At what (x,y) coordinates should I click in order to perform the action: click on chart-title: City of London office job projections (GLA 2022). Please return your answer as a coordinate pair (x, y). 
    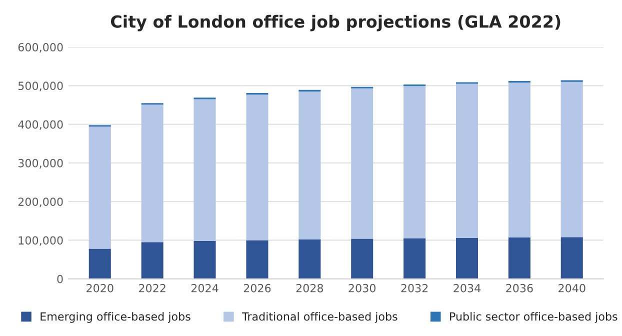
    Looking at the image, I should click on (335, 23).